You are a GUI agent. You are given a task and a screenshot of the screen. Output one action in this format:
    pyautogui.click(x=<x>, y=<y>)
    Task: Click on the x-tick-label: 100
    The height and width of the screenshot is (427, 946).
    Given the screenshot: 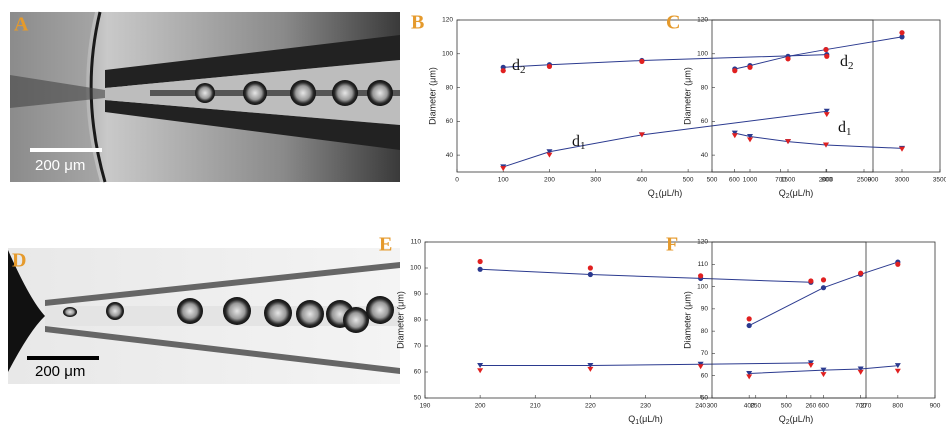 What is the action you would take?
    pyautogui.click(x=503, y=180)
    